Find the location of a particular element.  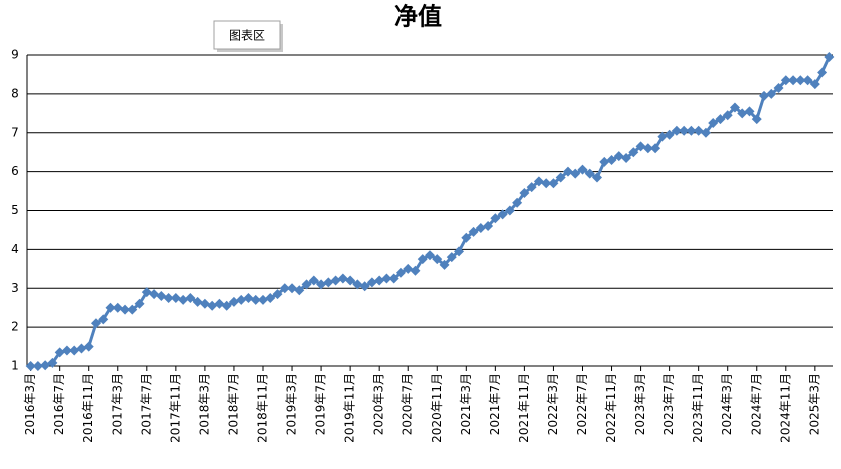

x-tick-label: 2016年11月 is located at coordinates (88, 408).